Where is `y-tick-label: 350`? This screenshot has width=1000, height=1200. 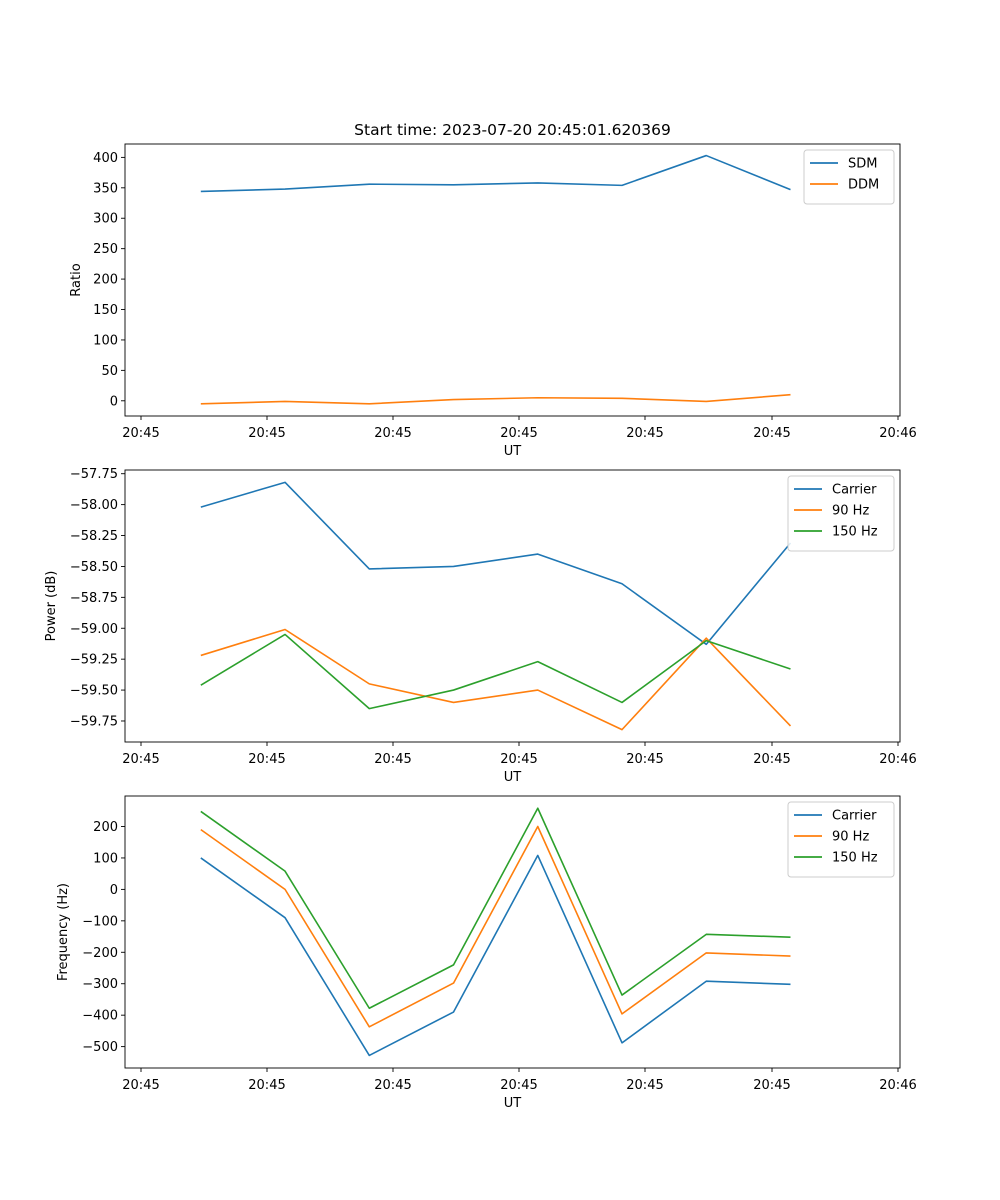
y-tick-label: 350 is located at coordinates (105, 188).